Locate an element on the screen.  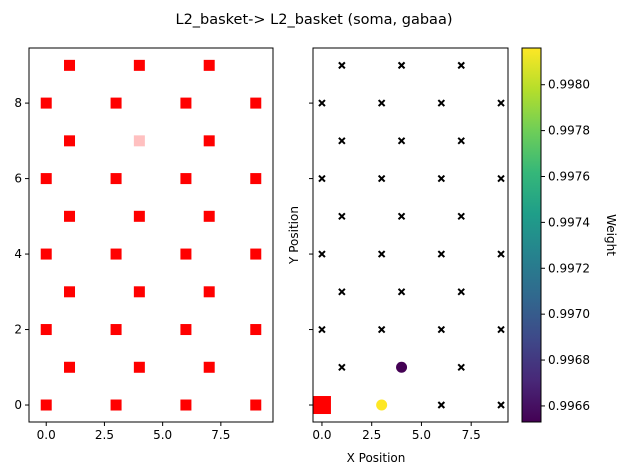
x-axis-label: X Position is located at coordinates (376, 458).